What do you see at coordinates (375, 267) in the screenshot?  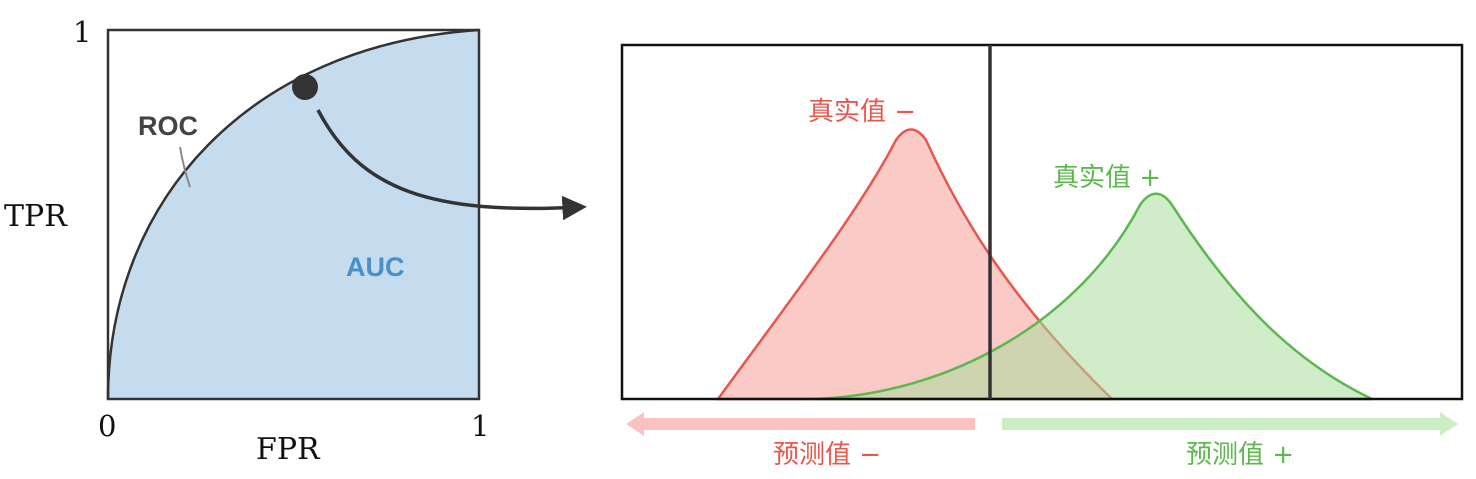 I see `auc-area-label: AUC` at bounding box center [375, 267].